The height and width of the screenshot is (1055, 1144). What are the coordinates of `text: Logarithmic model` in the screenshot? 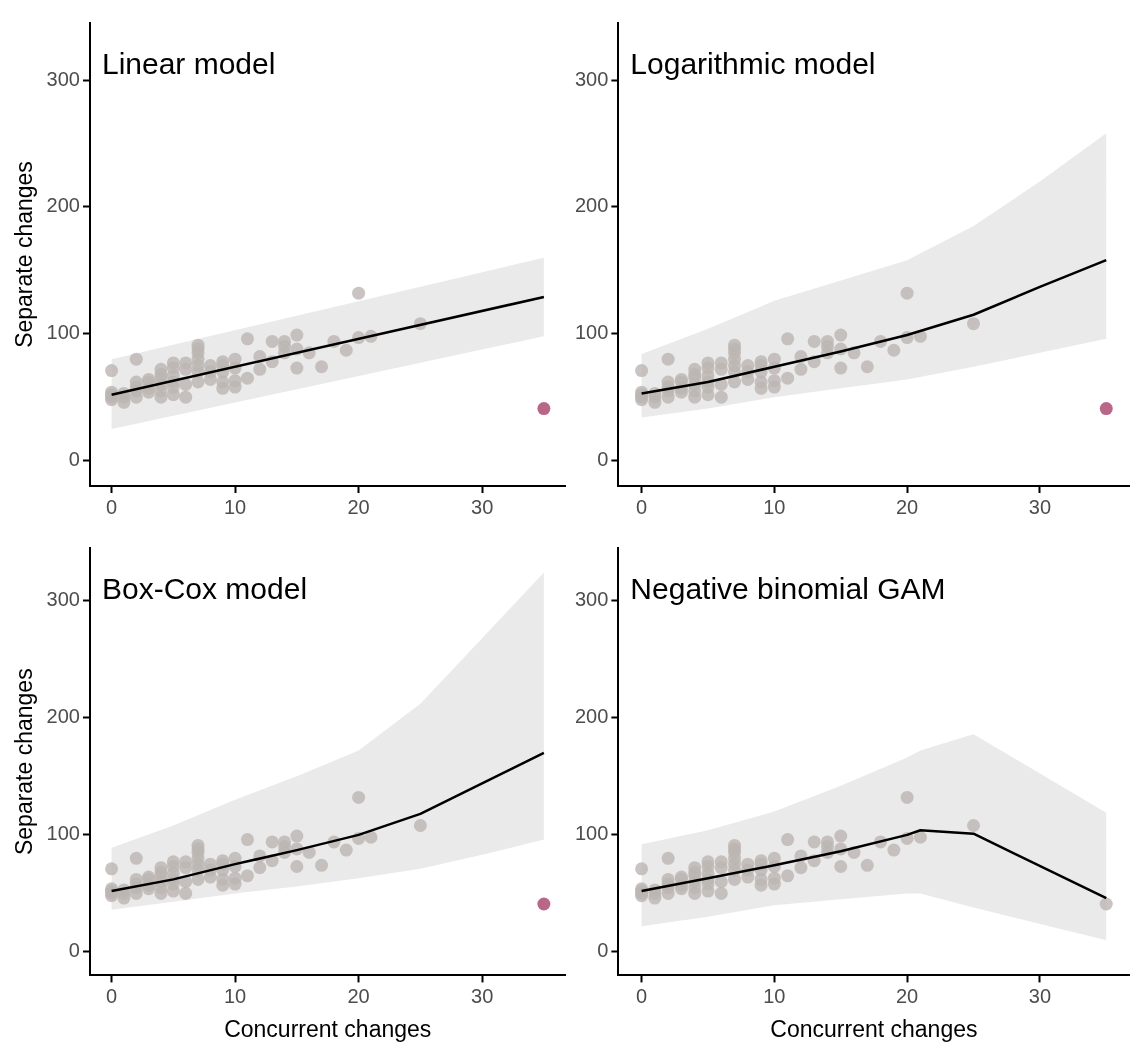 It's located at (753, 64).